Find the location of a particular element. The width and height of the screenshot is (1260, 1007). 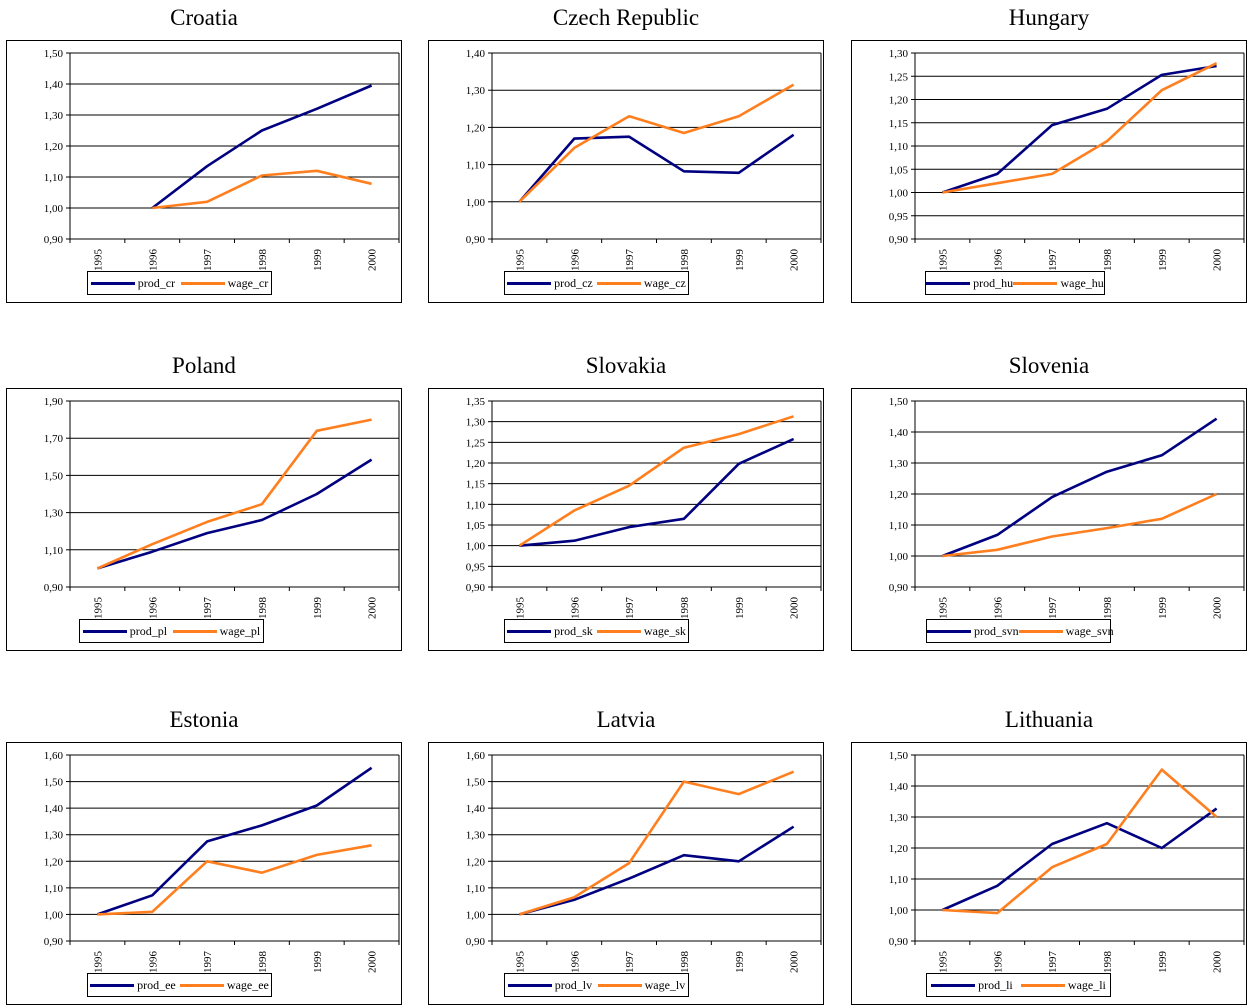

legend-label: wage_pl is located at coordinates (240, 630).